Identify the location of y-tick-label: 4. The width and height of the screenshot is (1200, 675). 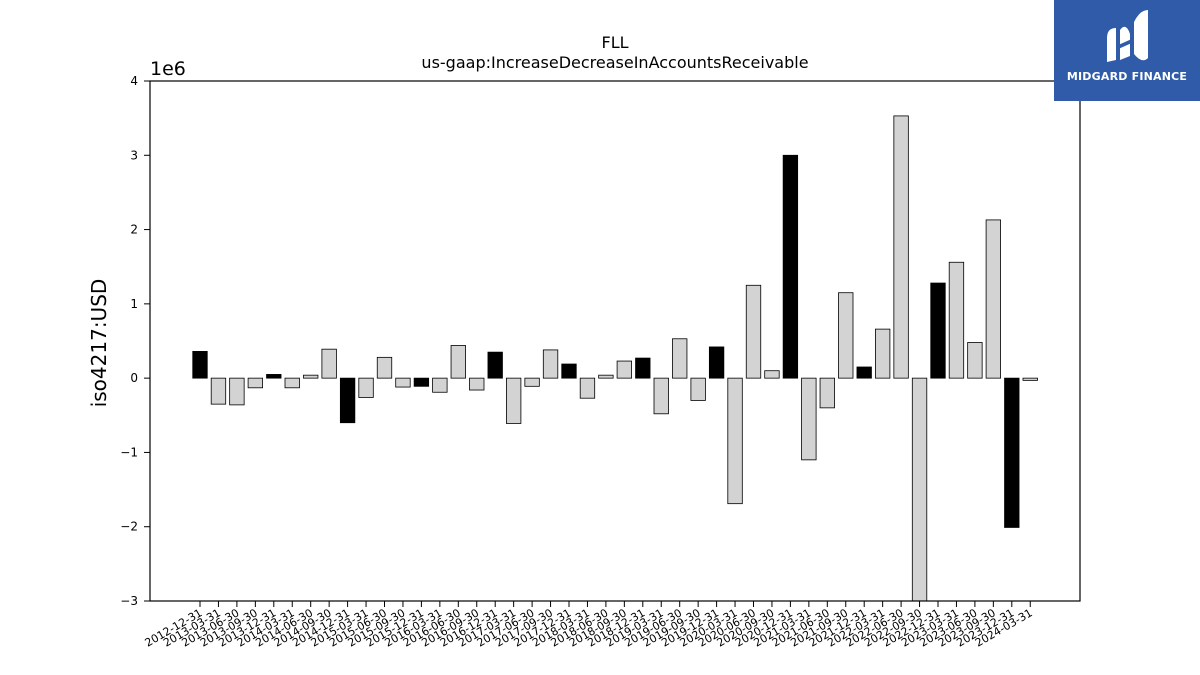
(134, 81).